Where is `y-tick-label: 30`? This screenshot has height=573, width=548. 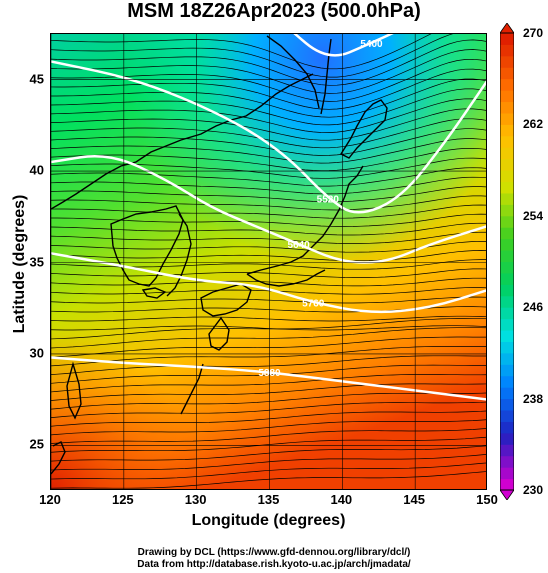
y-tick-label: 30 is located at coordinates (36, 353).